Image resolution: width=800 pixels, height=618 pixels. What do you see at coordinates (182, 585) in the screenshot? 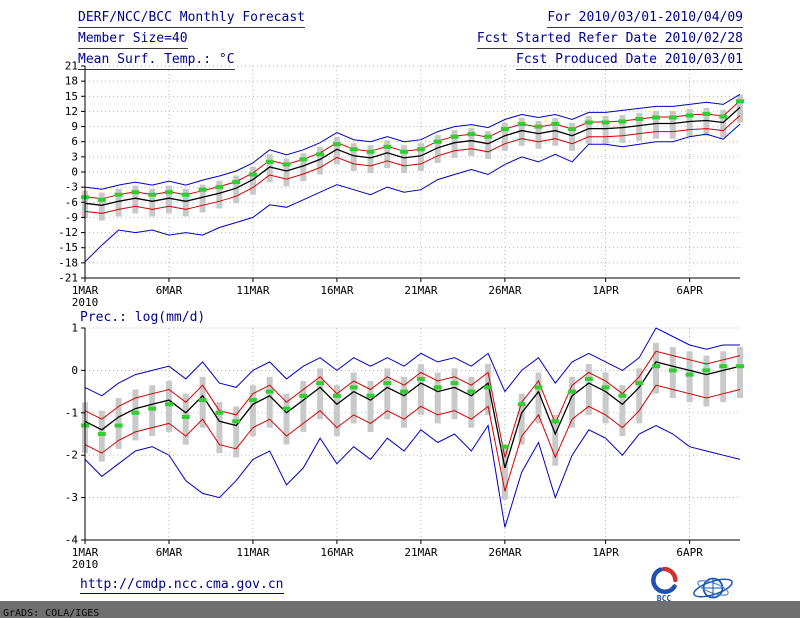
I see `site-url-link: http://cmdp.ncc.cma.gov.cn` at bounding box center [182, 585].